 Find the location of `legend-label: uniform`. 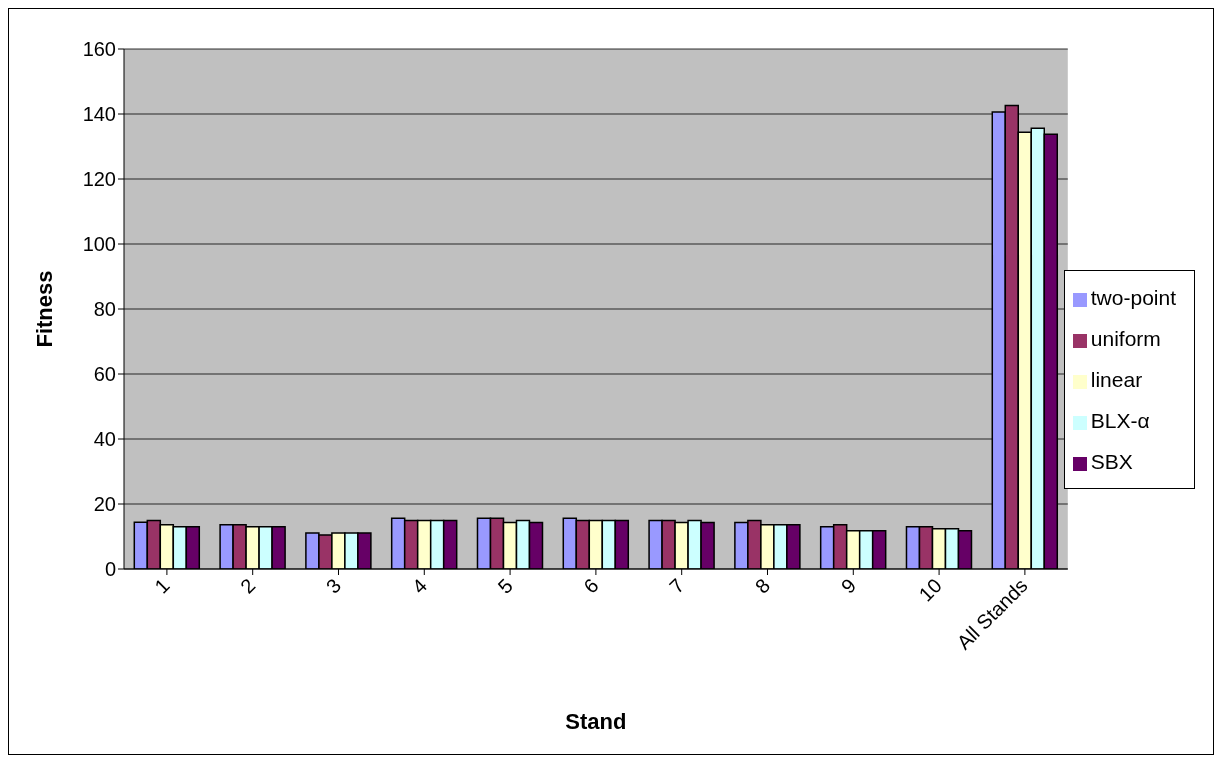

legend-label: uniform is located at coordinates (1125, 338).